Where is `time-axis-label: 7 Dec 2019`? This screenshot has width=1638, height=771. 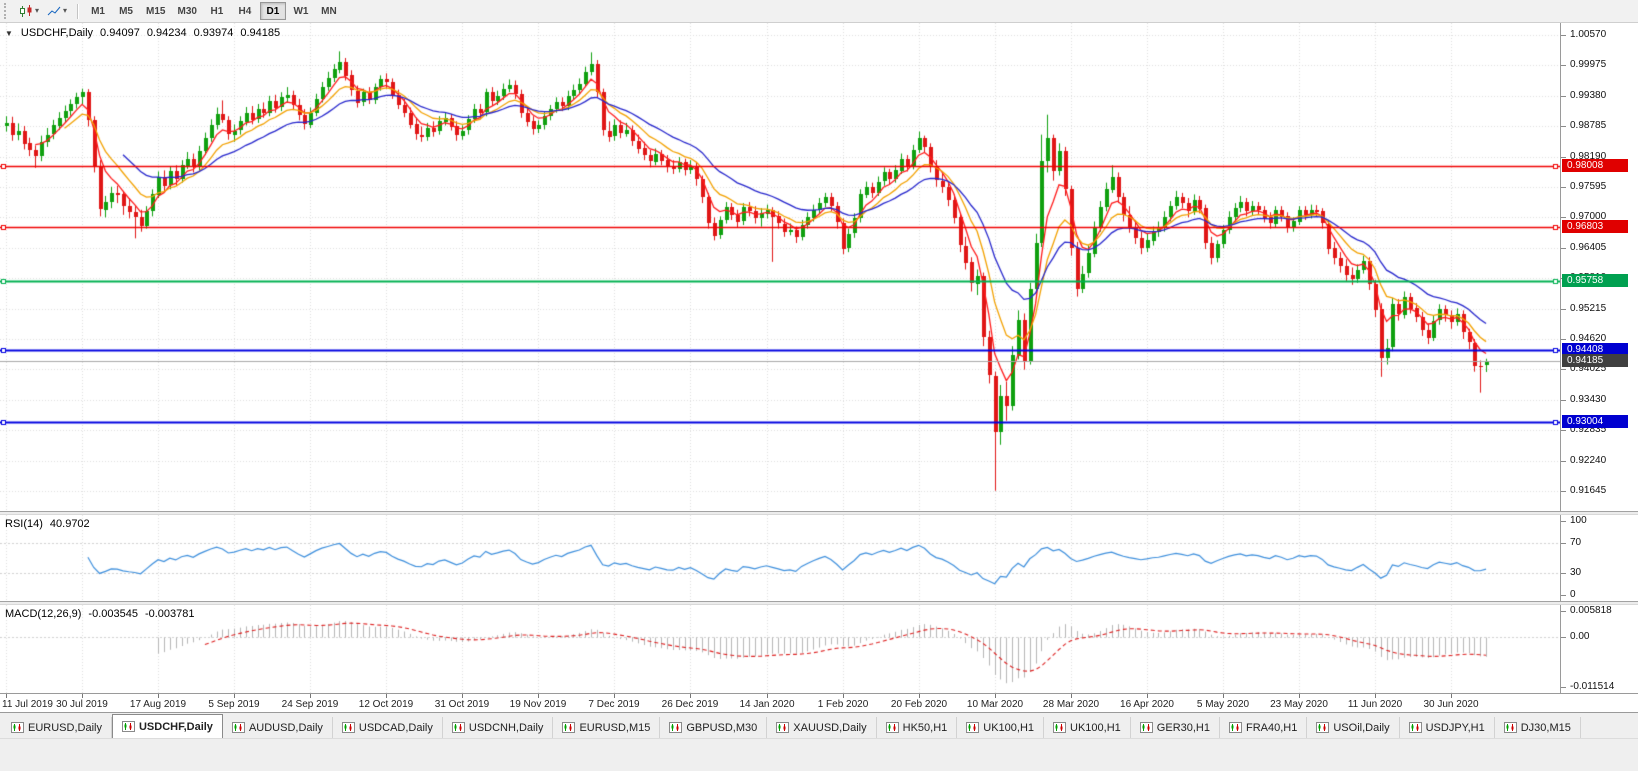
time-axis-label: 7 Dec 2019 is located at coordinates (614, 704).